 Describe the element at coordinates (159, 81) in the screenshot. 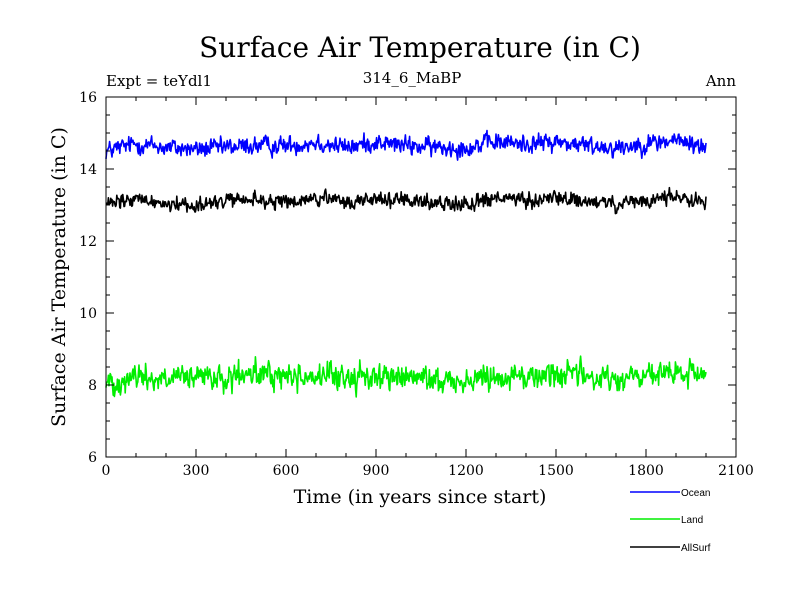

I see `experiment-label: Expt = teYdl1` at that location.